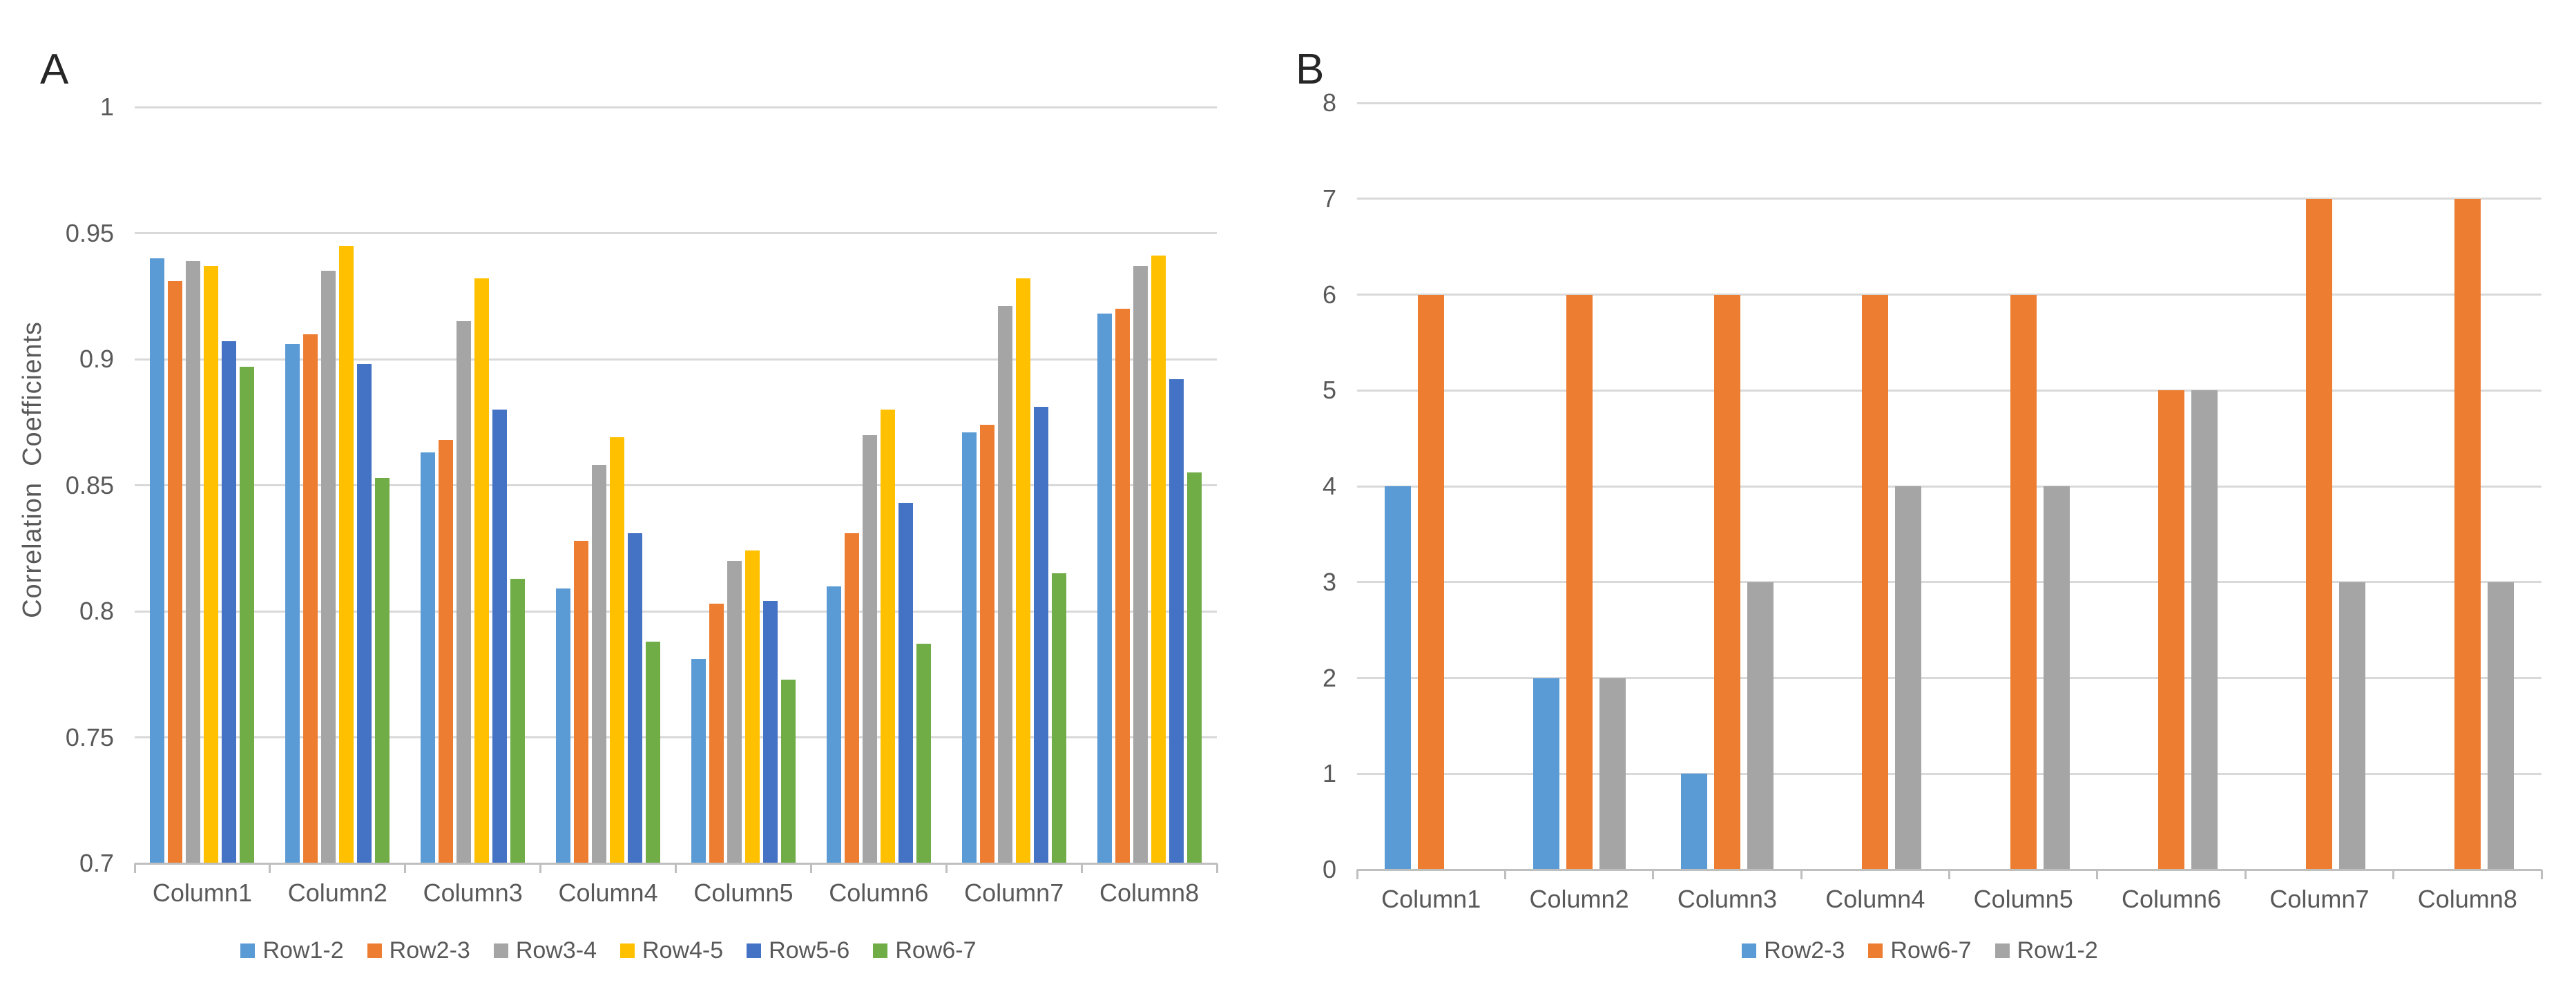  I want to click on panel-label-b: B, so click(1310, 69).